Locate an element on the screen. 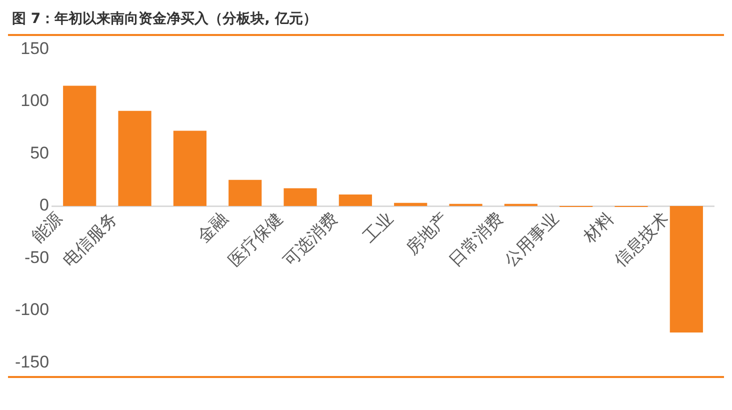 This screenshot has height=410, width=732. x-tick-label: 工业 is located at coordinates (378, 227).